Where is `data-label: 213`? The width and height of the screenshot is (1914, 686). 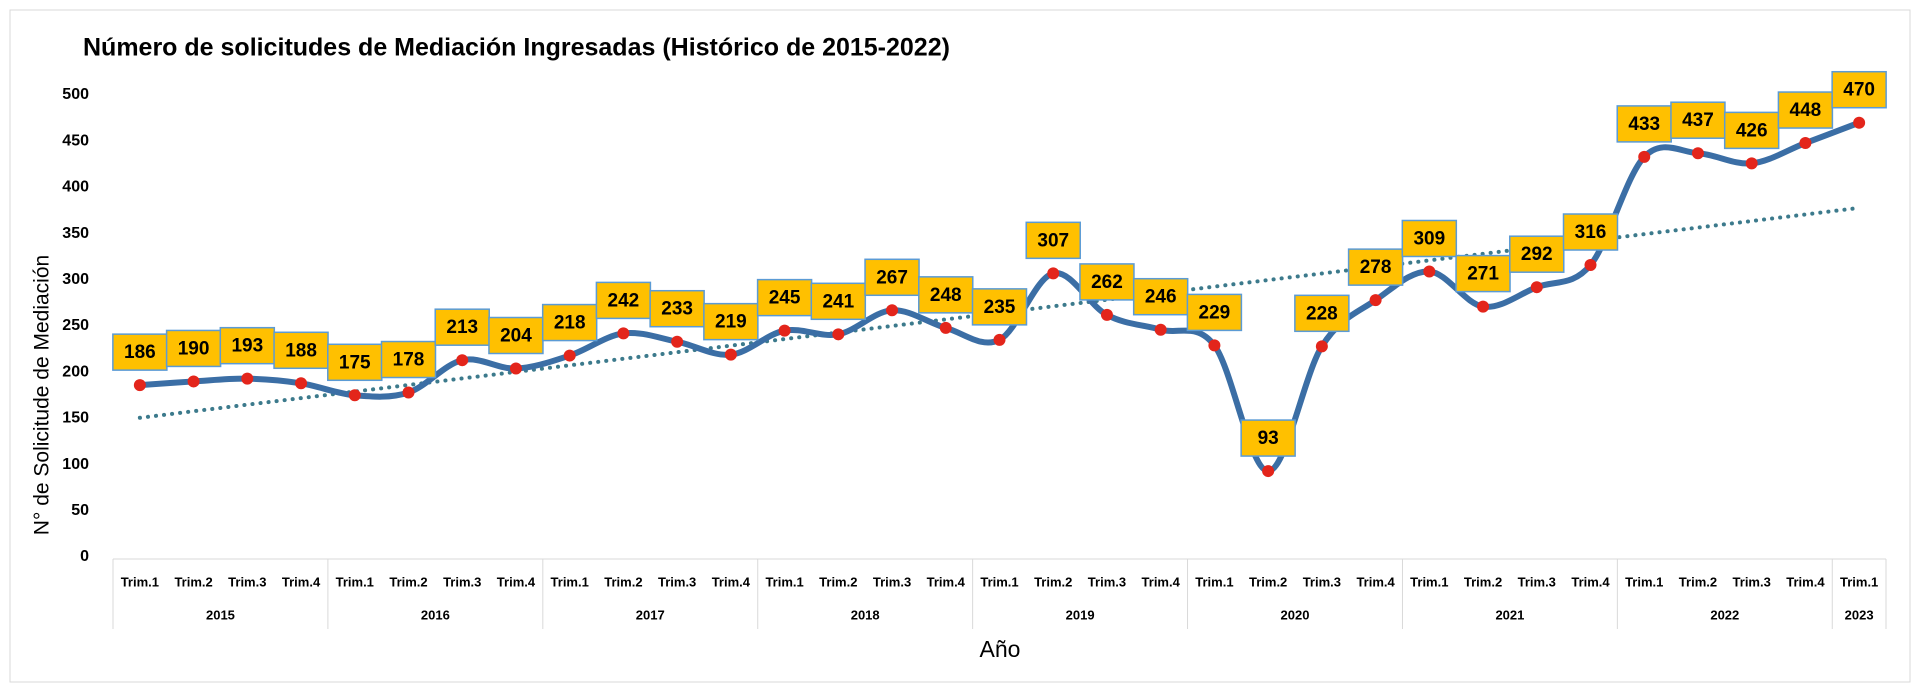 data-label: 213 is located at coordinates (462, 327).